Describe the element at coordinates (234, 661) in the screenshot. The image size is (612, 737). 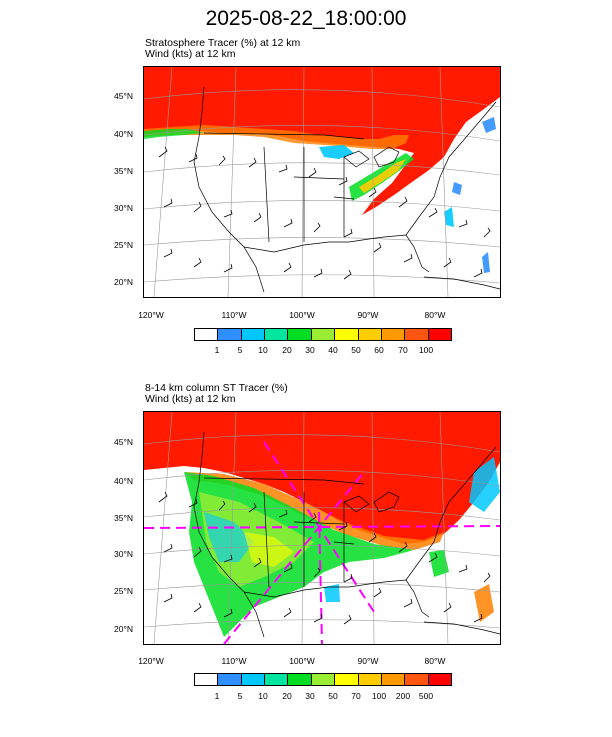
I see `panel2-lon-110: 110°W` at that location.